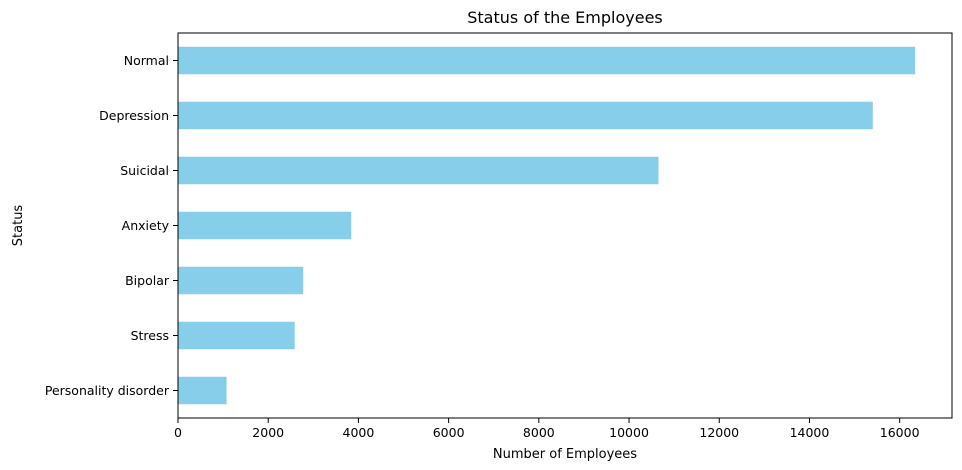 This screenshot has height=470, width=962. I want to click on chart-title: Status of the Employees, so click(565, 17).